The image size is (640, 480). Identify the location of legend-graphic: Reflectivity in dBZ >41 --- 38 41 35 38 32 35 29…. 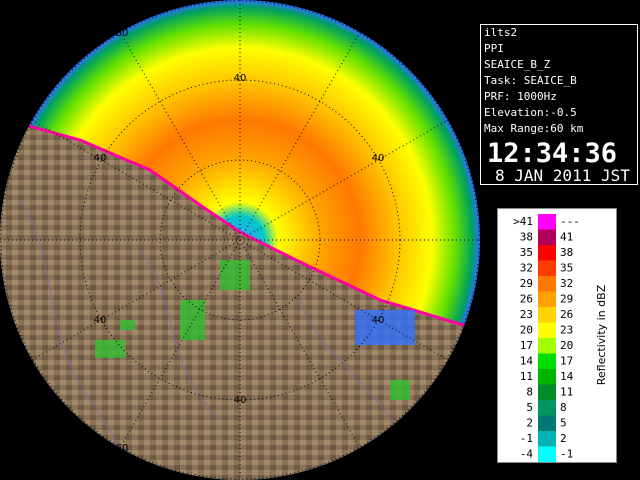
(560, 338).